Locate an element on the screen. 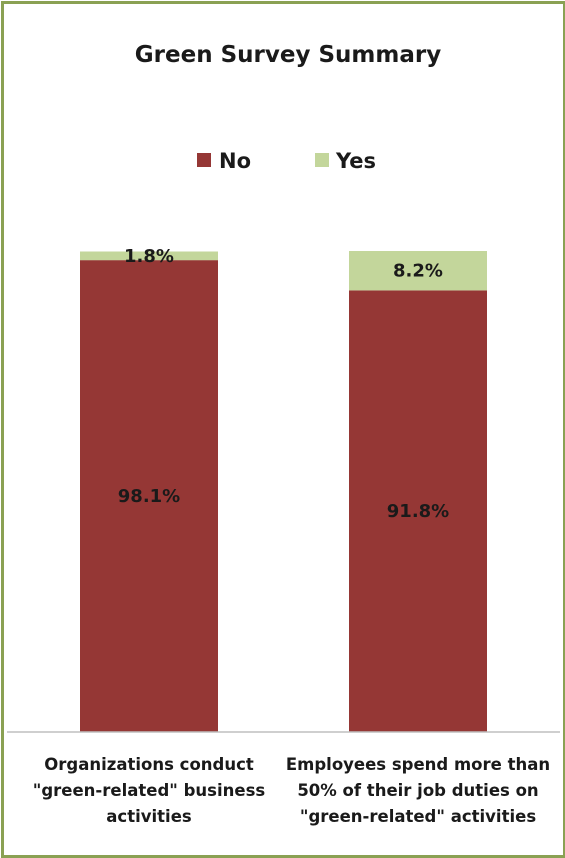 The image size is (565, 858). chart-title: Green Survey Summary is located at coordinates (288, 55).